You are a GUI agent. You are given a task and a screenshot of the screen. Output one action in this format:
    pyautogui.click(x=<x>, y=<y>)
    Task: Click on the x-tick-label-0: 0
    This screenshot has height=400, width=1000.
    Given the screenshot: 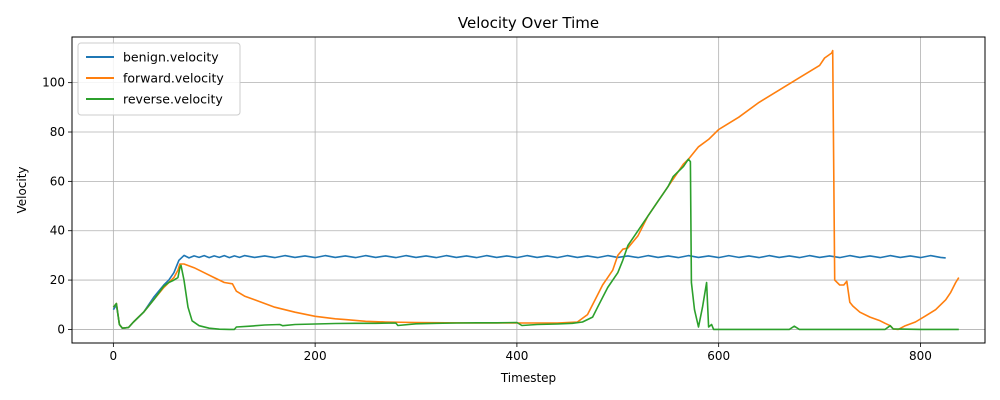 What is the action you would take?
    pyautogui.click(x=114, y=356)
    